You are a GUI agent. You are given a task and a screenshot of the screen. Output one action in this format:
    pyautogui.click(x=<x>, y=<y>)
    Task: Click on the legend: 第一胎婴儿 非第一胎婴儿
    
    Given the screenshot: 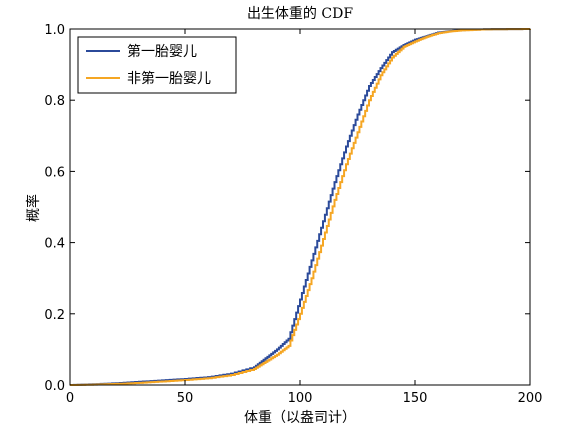 What is the action you would take?
    pyautogui.click(x=157, y=65)
    